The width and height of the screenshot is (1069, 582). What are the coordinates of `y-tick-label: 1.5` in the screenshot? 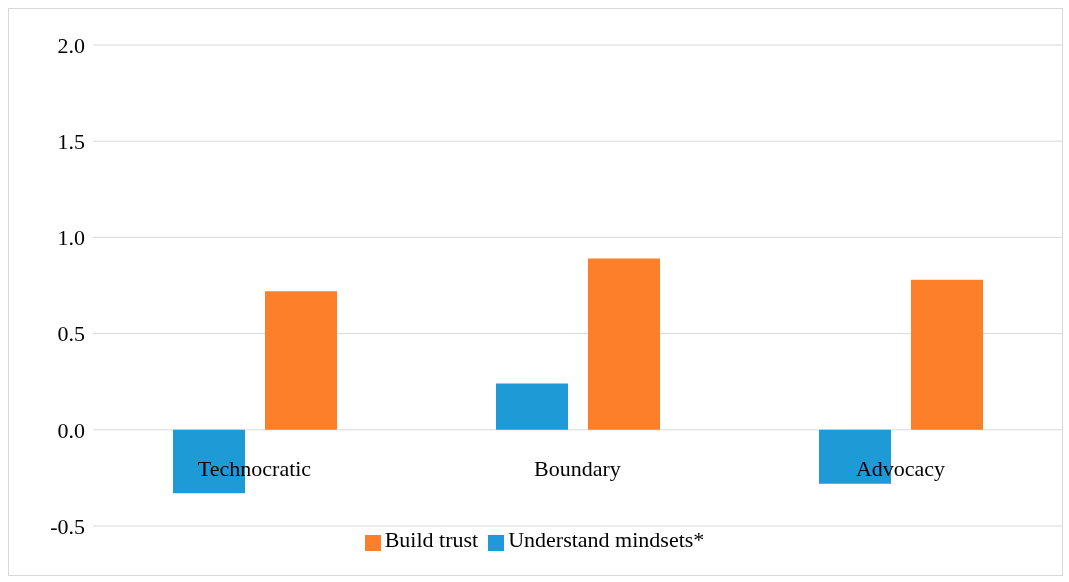 It's located at (71, 142).